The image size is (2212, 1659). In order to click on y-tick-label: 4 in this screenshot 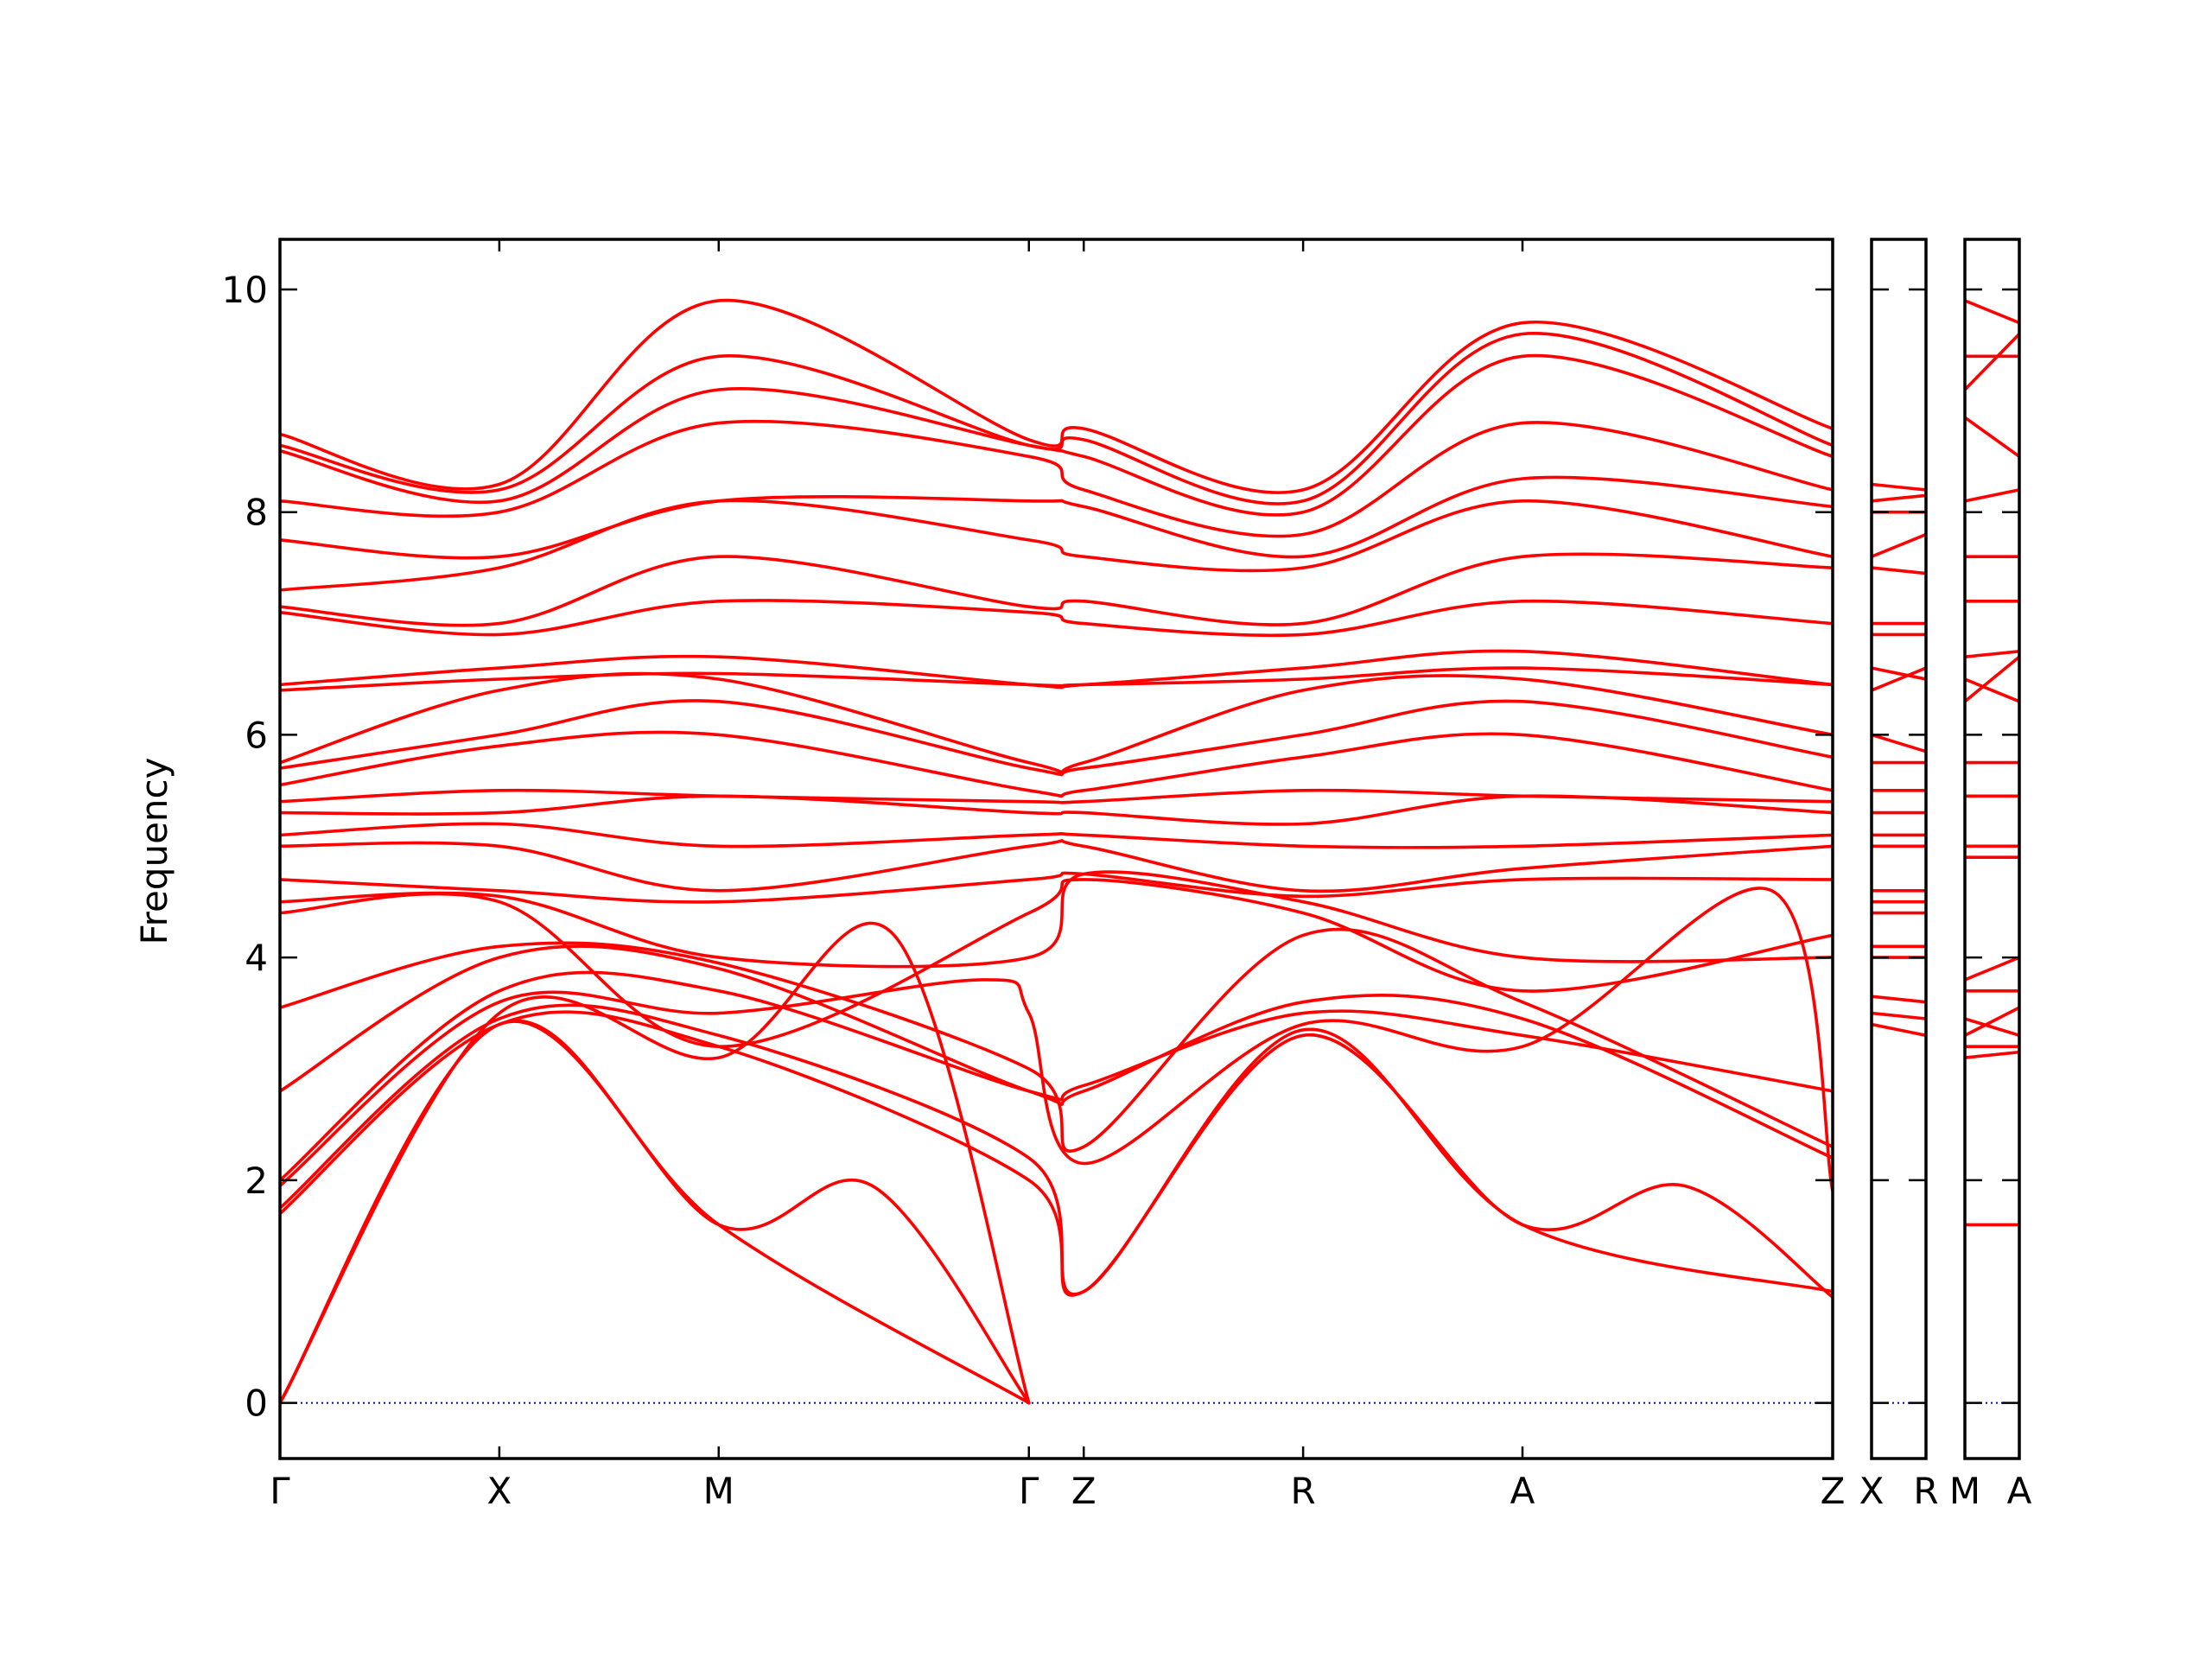, I will do `click(256, 958)`.